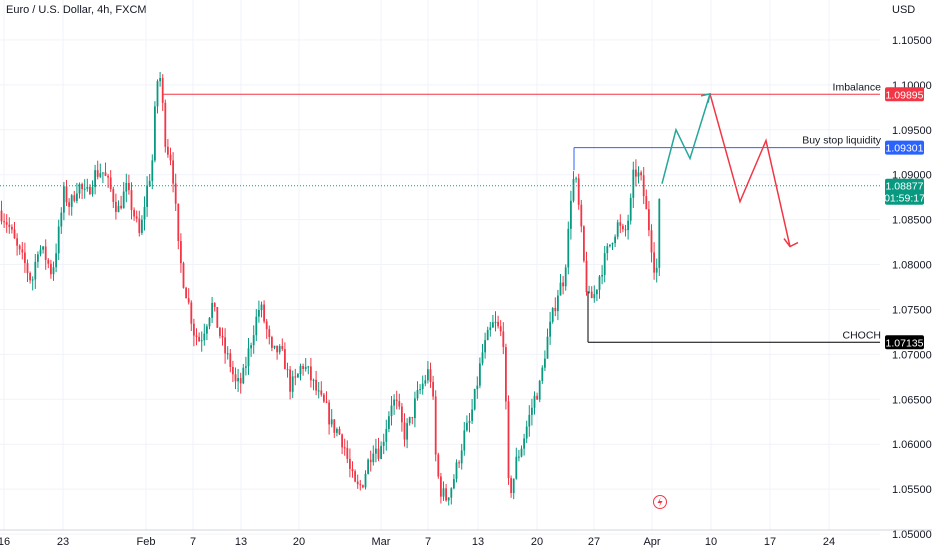 The image size is (932, 550). What do you see at coordinates (660, 502) in the screenshot?
I see `lightning-icon` at bounding box center [660, 502].